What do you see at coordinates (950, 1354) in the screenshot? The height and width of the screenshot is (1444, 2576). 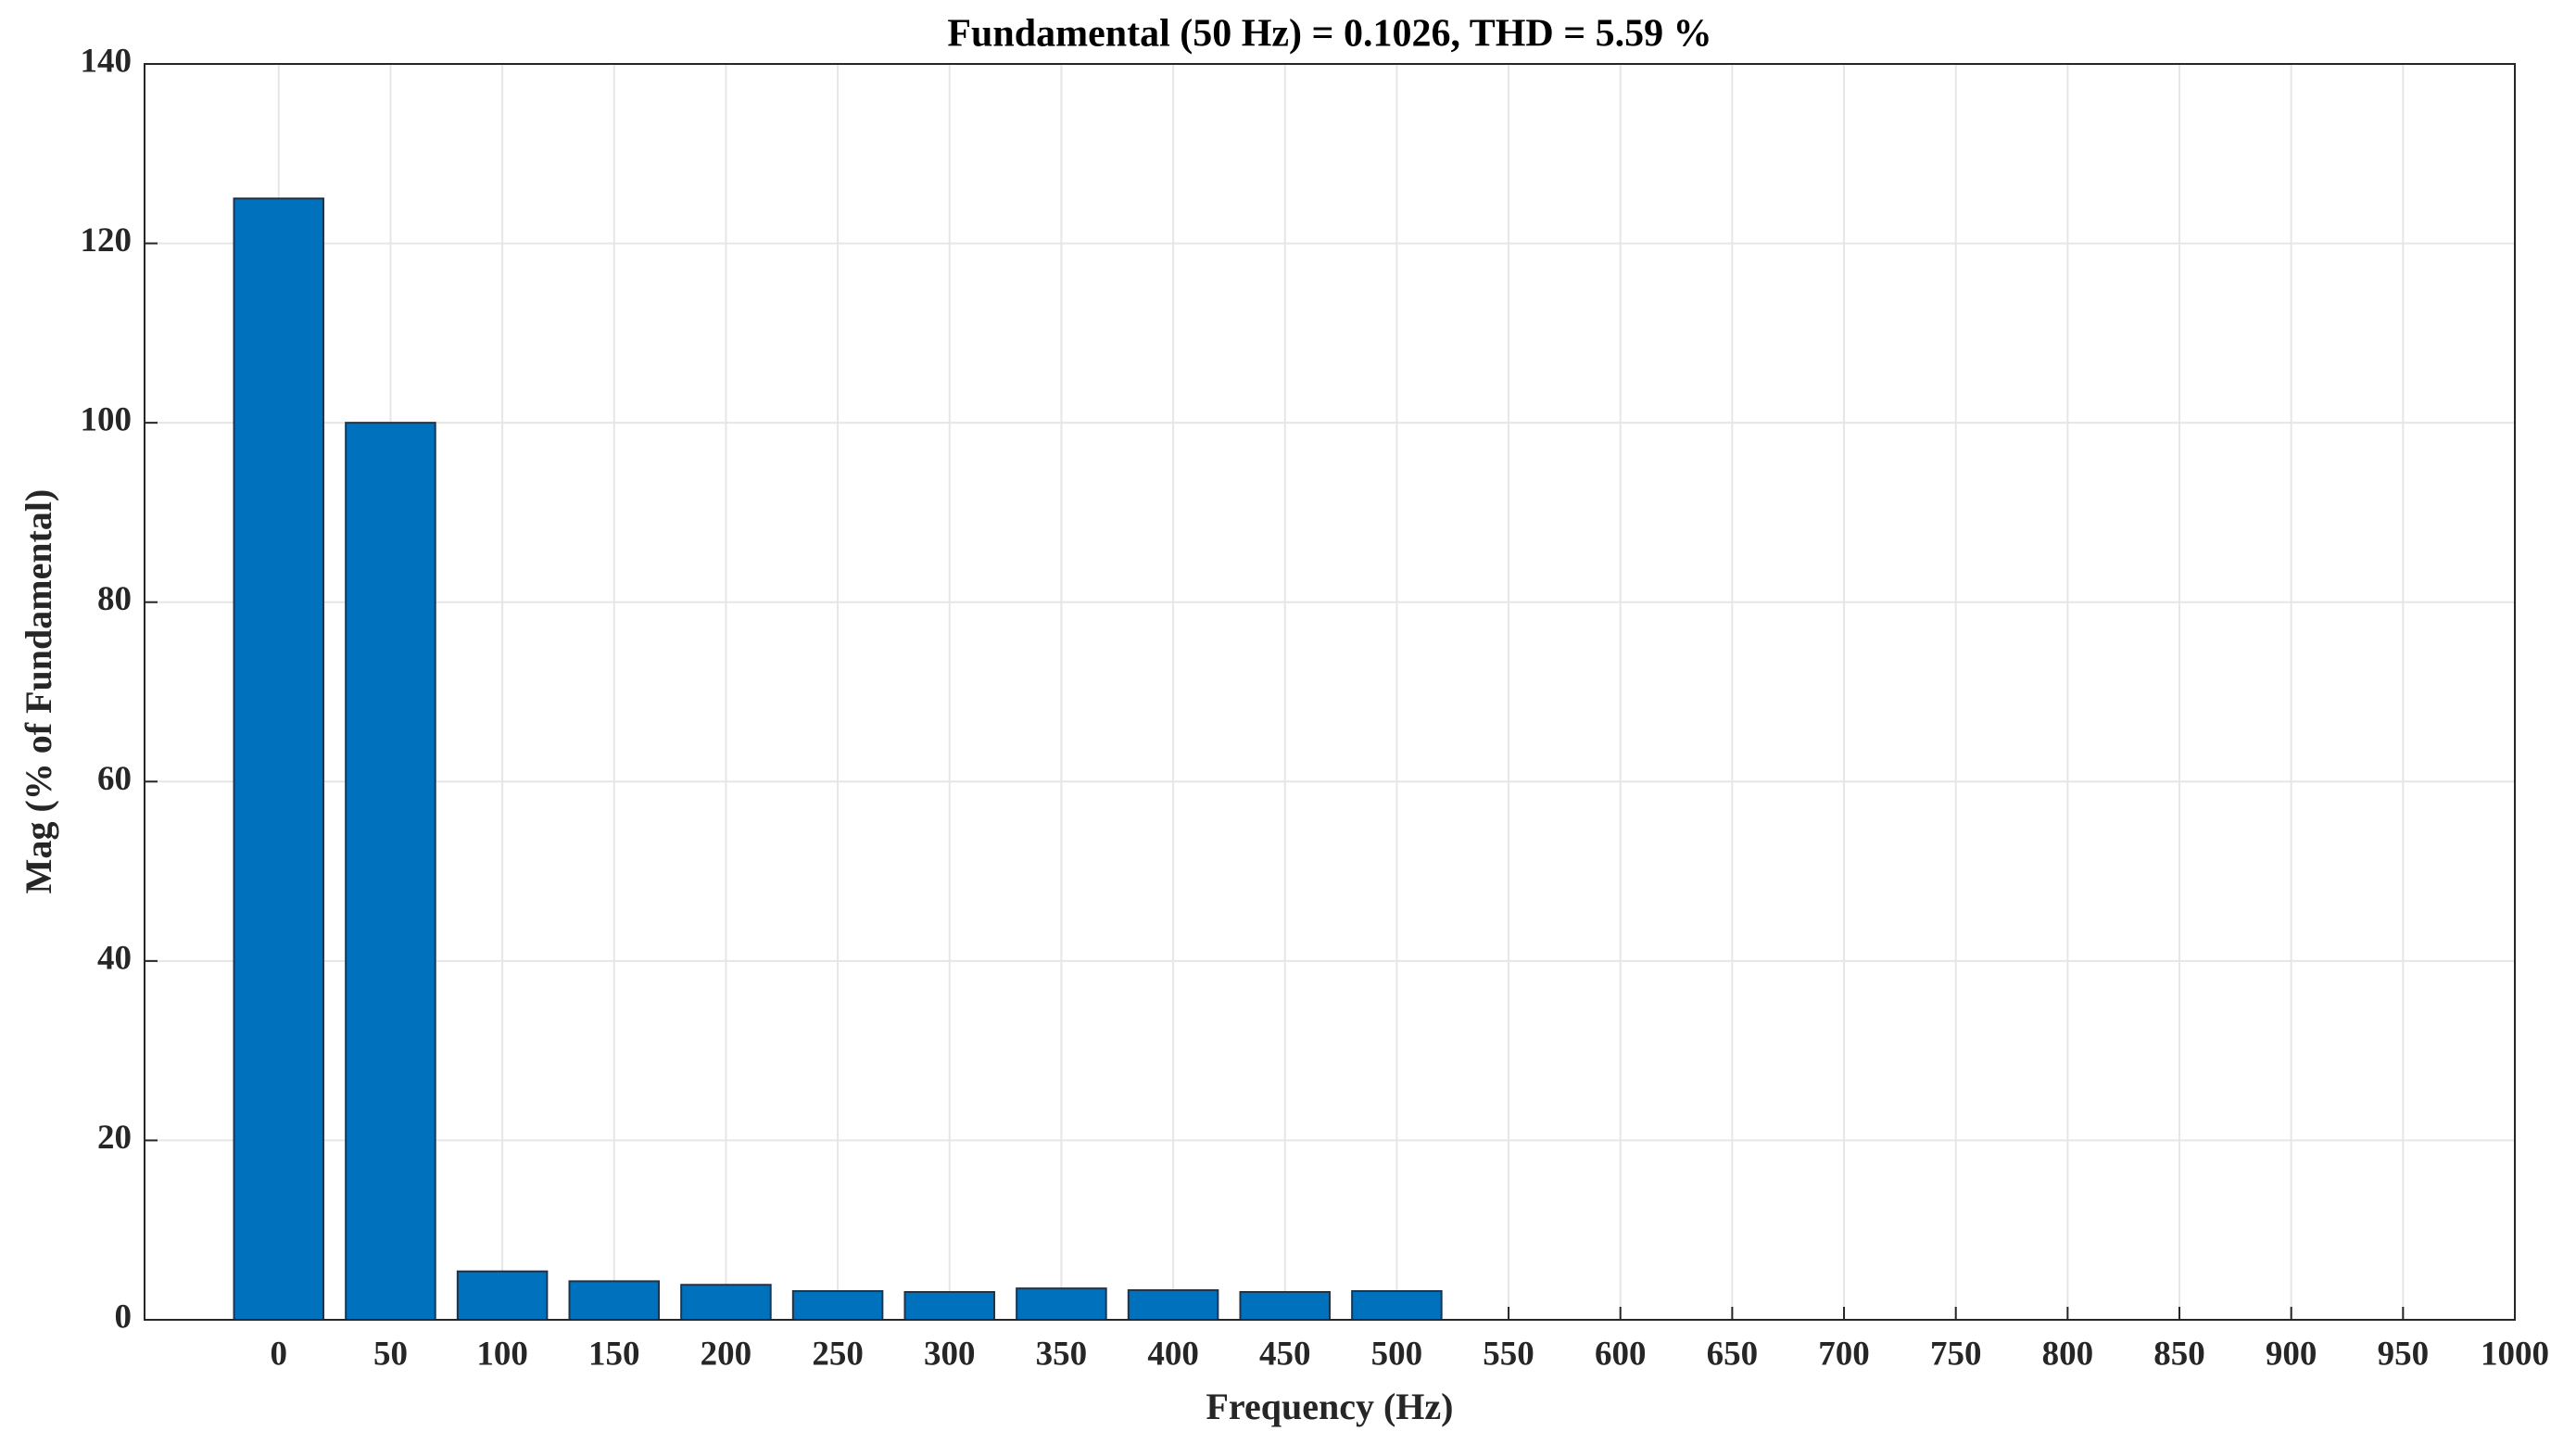 I see `x-tick-label: 300` at bounding box center [950, 1354].